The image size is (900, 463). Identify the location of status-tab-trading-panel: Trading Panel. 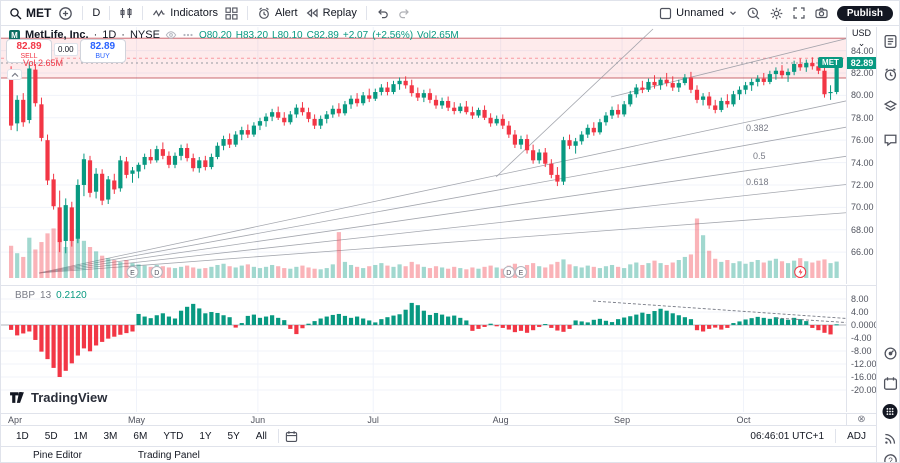
(168, 455).